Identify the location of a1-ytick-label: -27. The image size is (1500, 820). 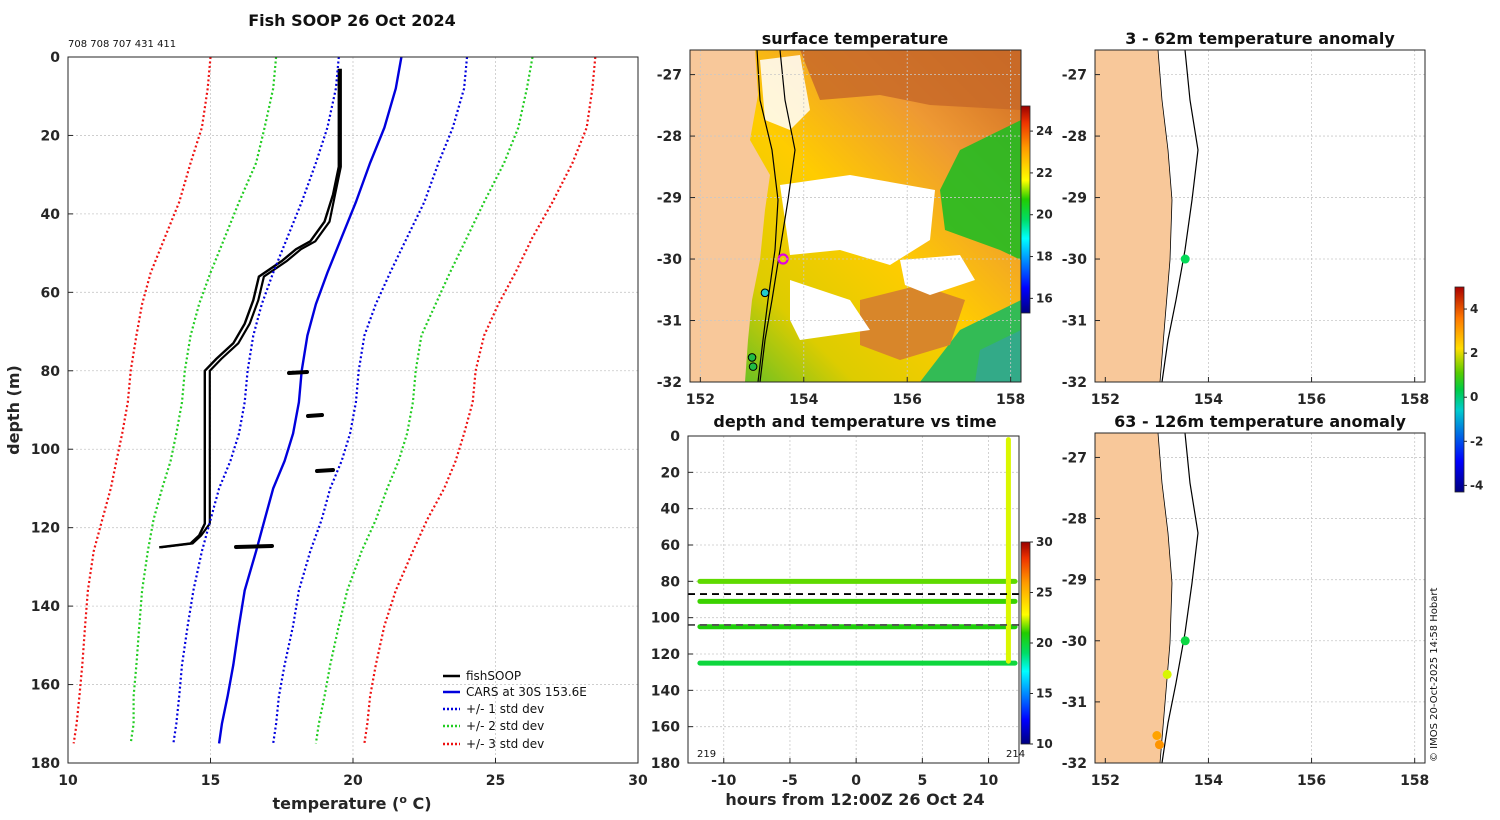
(1074, 76).